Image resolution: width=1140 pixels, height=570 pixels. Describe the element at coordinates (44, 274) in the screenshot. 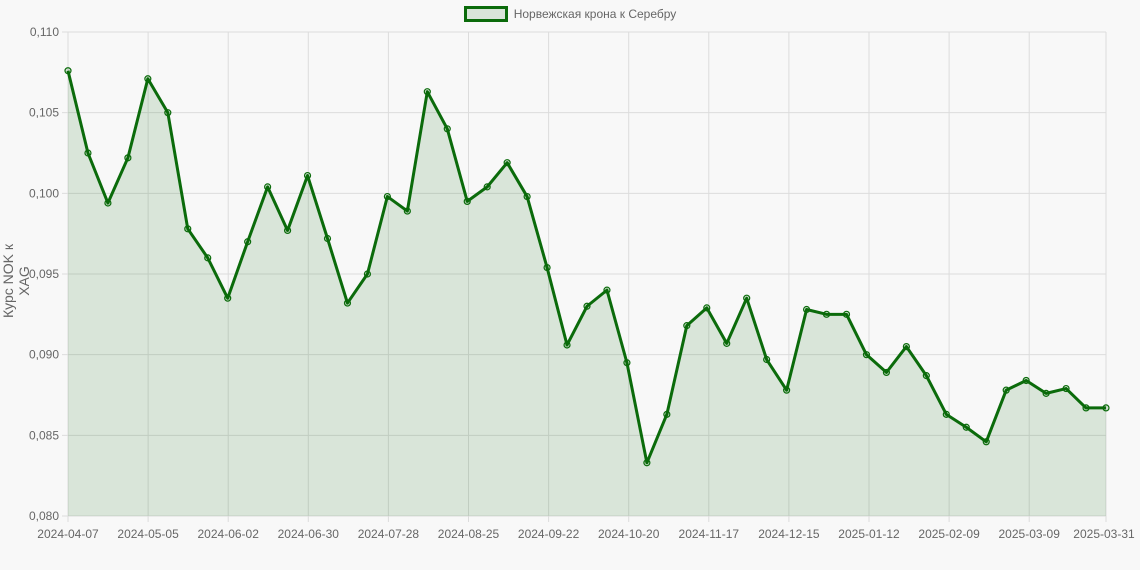

I see `y-tick-label: 0,095` at that location.